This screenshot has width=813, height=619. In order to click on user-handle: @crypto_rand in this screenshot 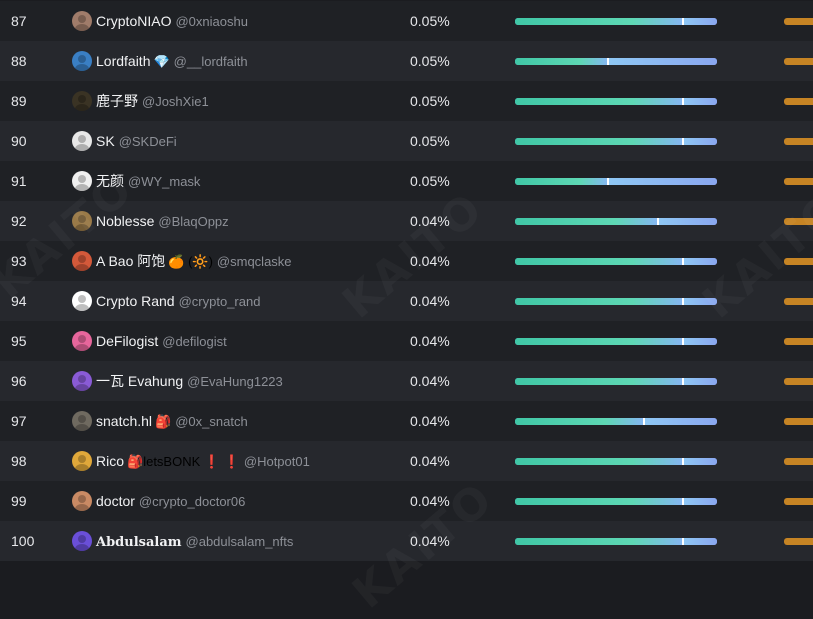, I will do `click(219, 301)`.